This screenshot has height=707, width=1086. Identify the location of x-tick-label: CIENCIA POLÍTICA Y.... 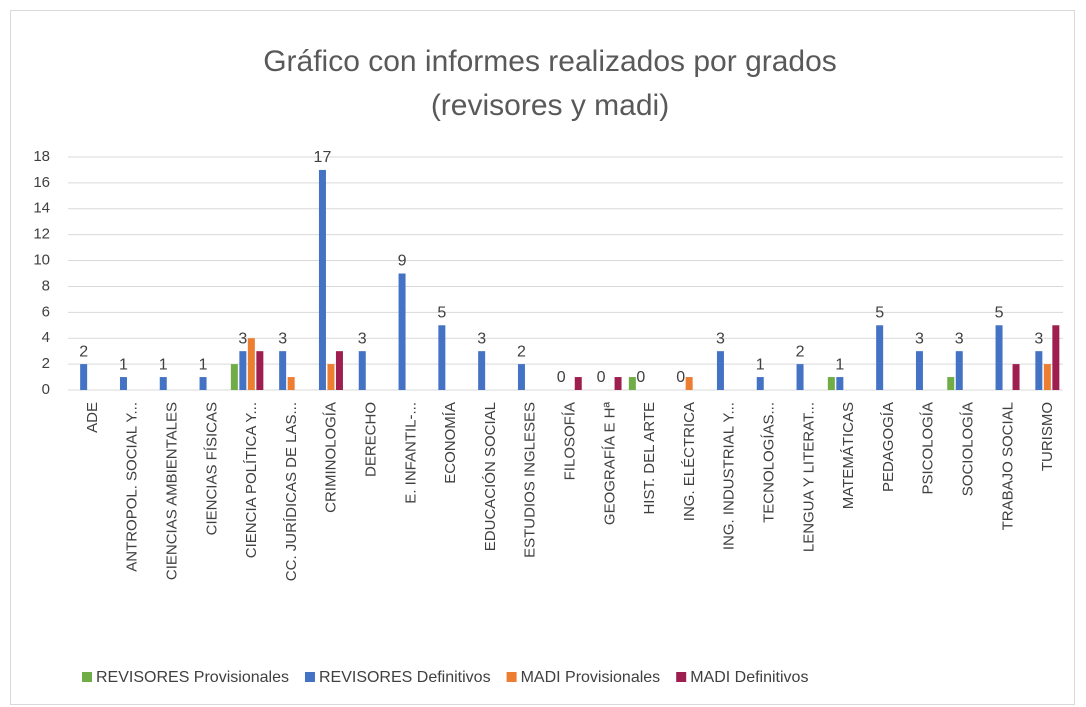
(251, 480).